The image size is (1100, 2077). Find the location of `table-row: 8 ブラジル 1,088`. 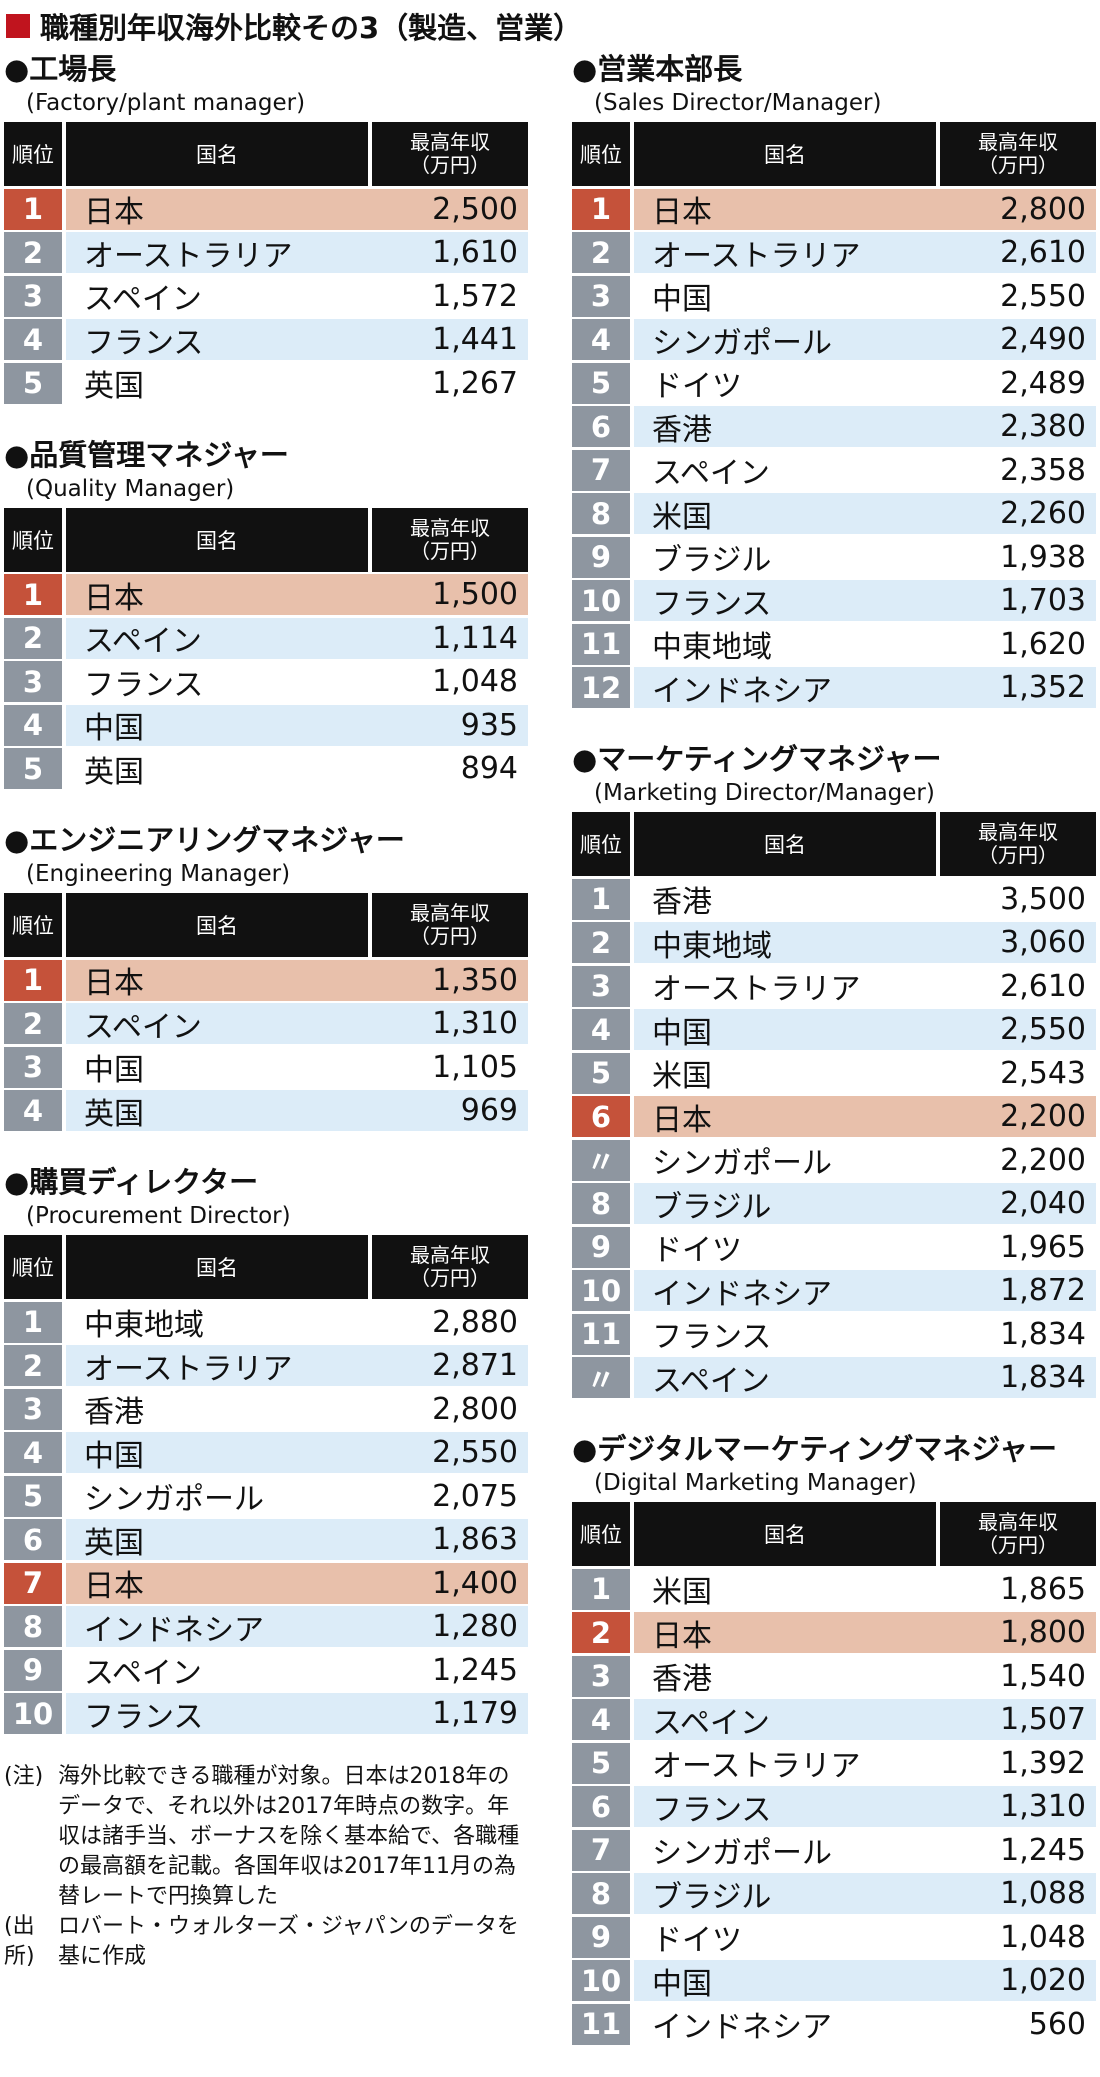

table-row: 8 ブラジル 1,088 is located at coordinates (834, 1894).